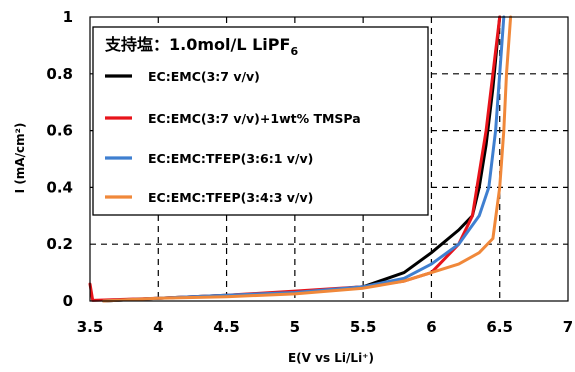  Describe the element at coordinates (295, 327) in the screenshot. I see `x-tick-label: 5` at that location.